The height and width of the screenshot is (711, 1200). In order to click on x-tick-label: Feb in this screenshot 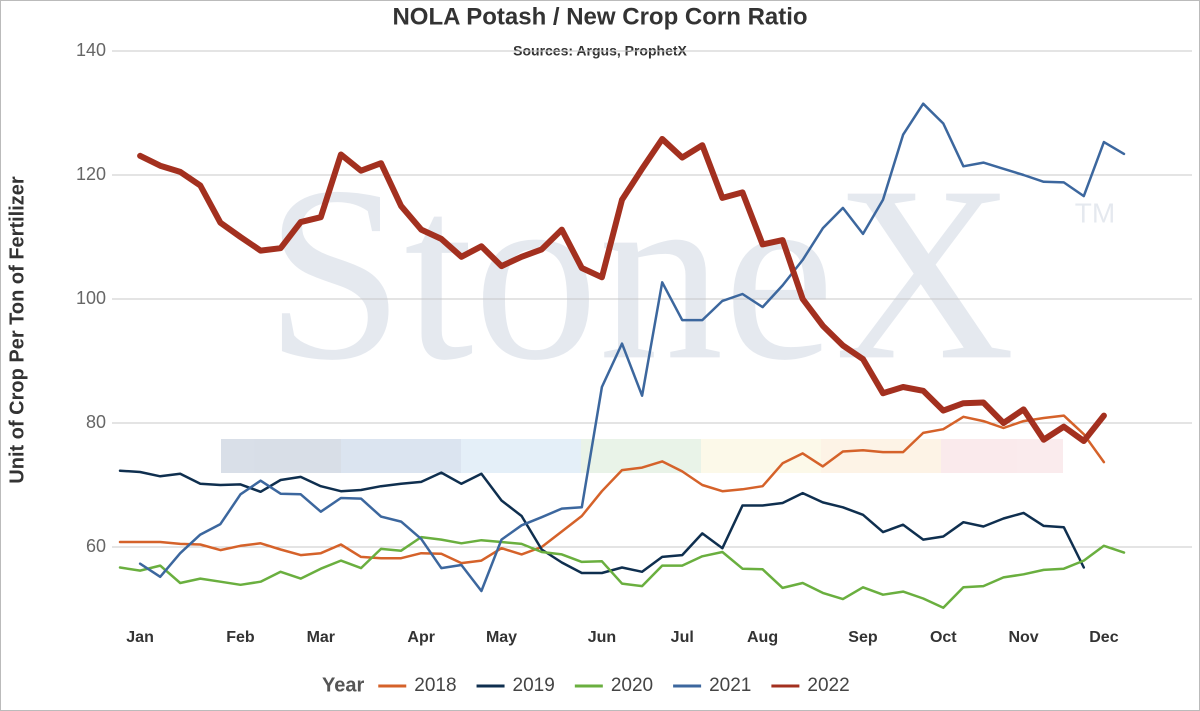, I will do `click(240, 637)`.